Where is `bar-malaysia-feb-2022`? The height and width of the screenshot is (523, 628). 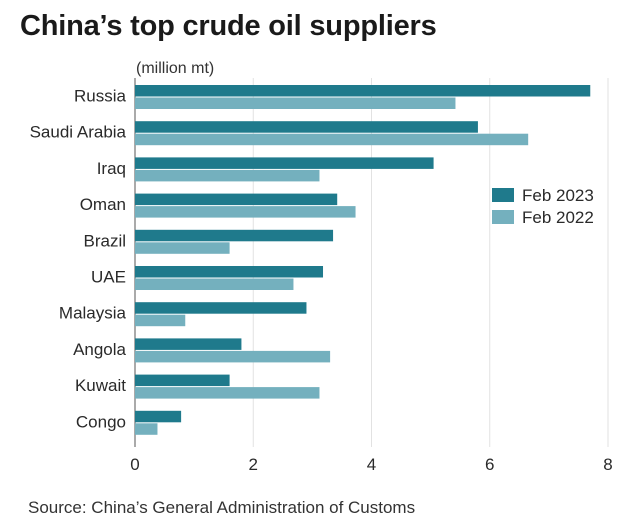
bar-malaysia-feb-2022 is located at coordinates (160, 320).